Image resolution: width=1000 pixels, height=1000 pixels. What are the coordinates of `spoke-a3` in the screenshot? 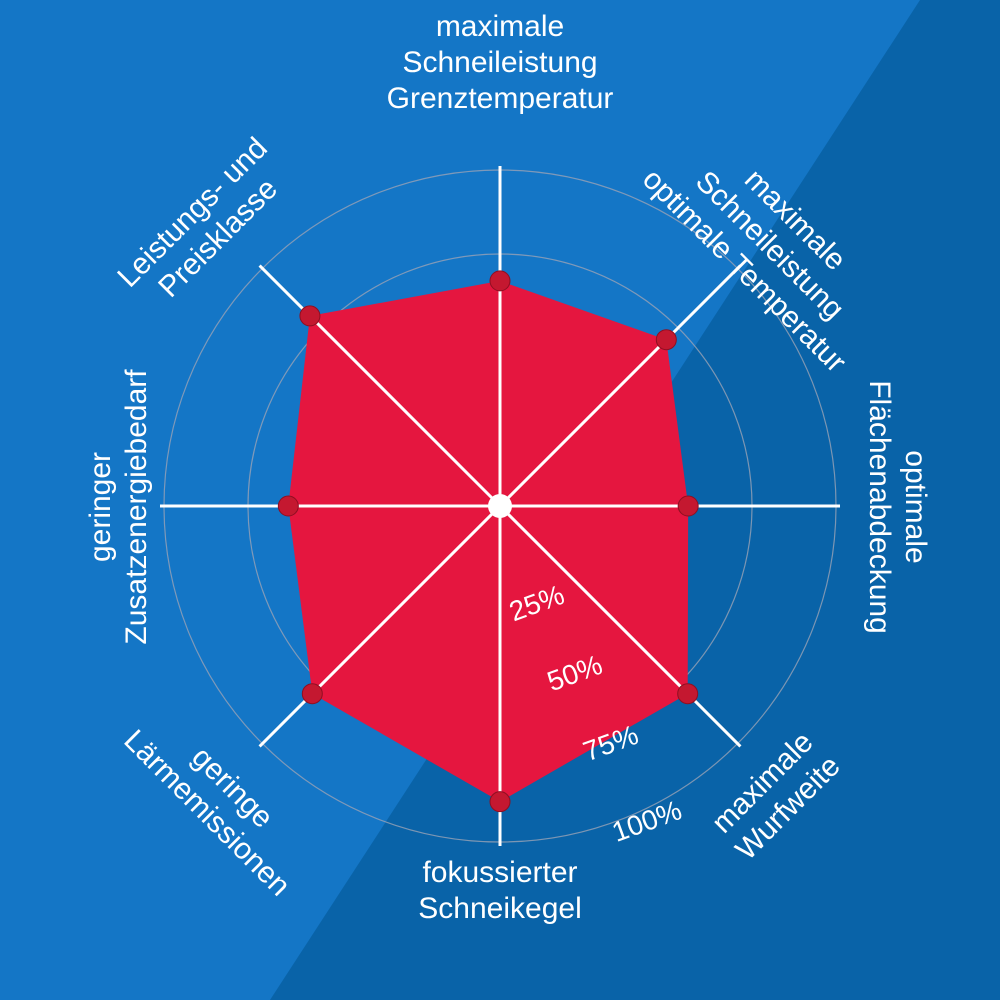 It's located at (620, 626).